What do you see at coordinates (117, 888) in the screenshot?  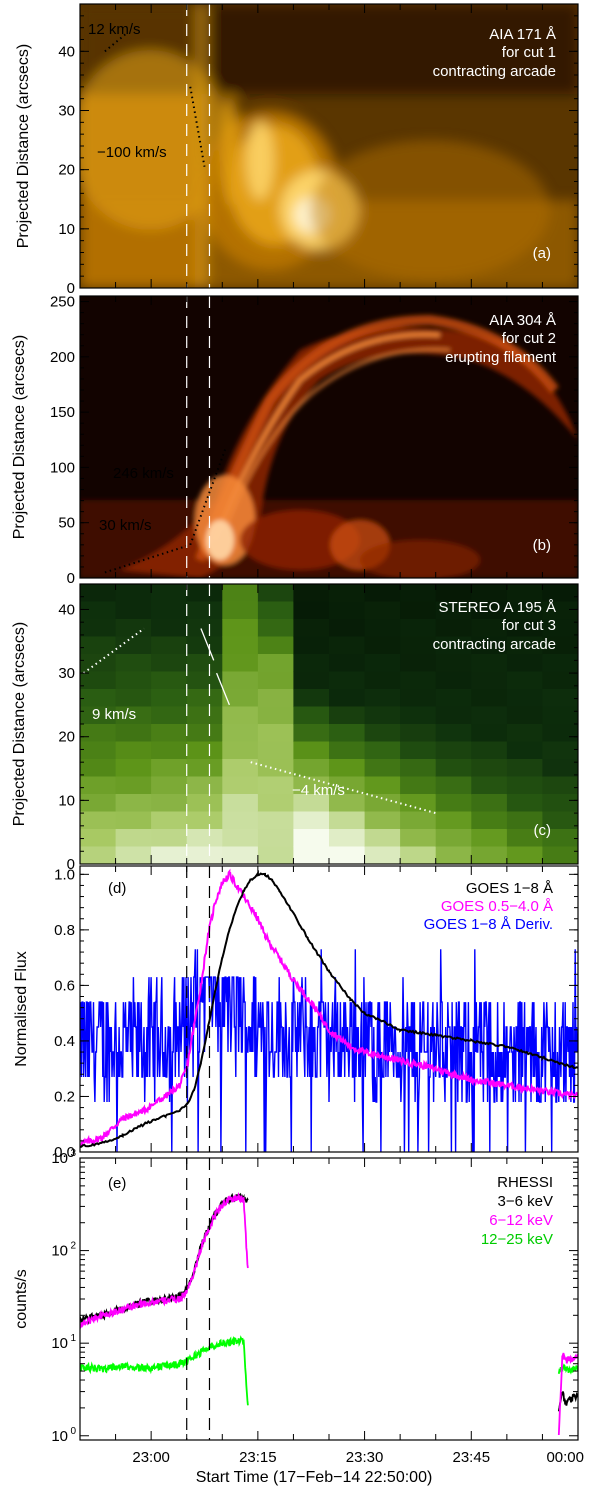 I see `panel-d-label: (d)` at bounding box center [117, 888].